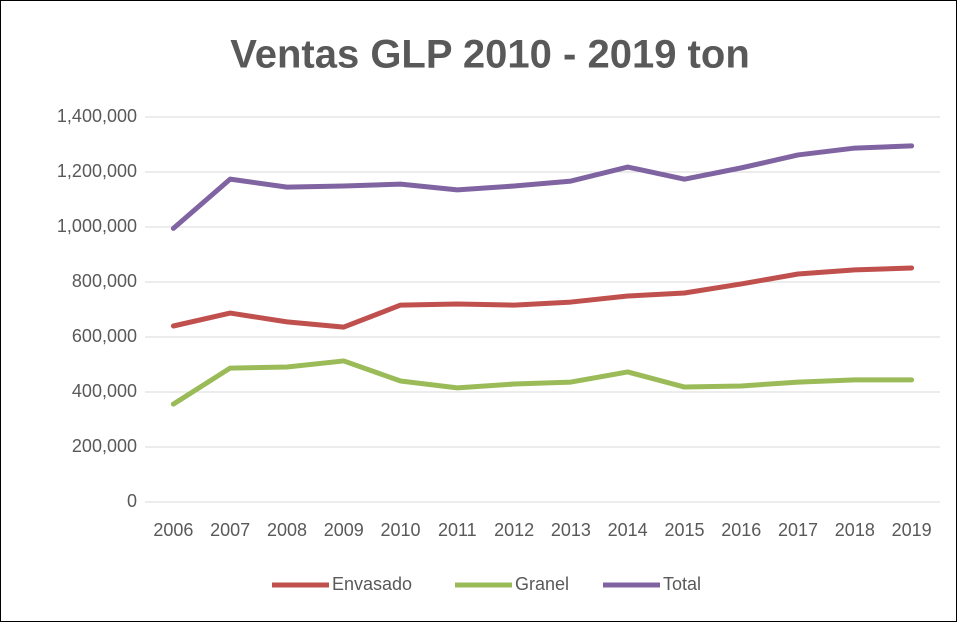 The height and width of the screenshot is (622, 957). I want to click on y-tick-label: 800,000, so click(104, 281).